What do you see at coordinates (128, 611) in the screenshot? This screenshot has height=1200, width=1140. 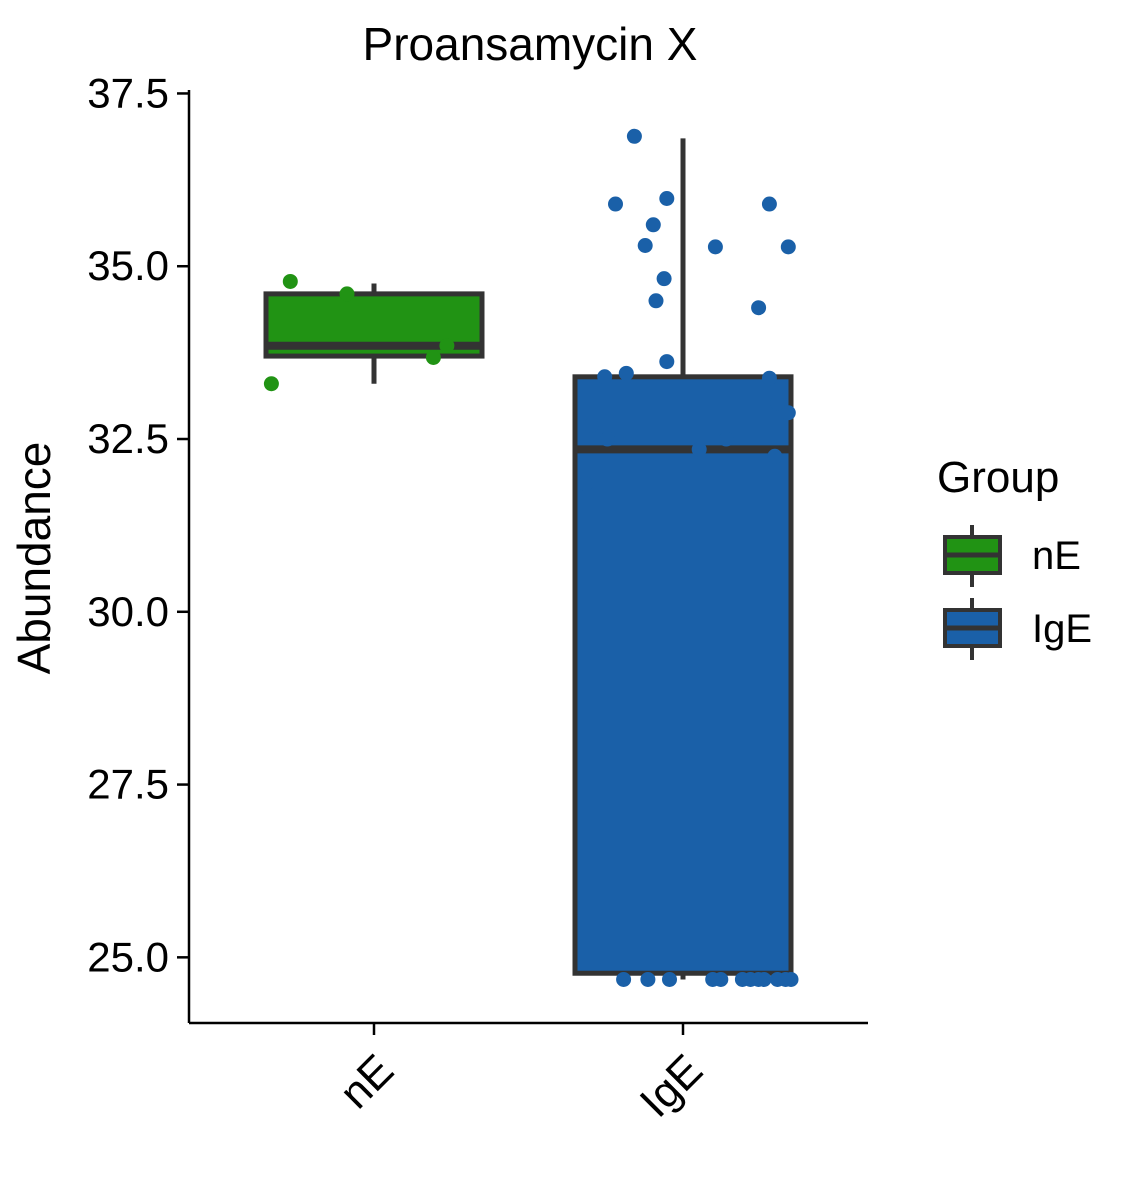 I see `y-tick-label: 30.0` at bounding box center [128, 611].